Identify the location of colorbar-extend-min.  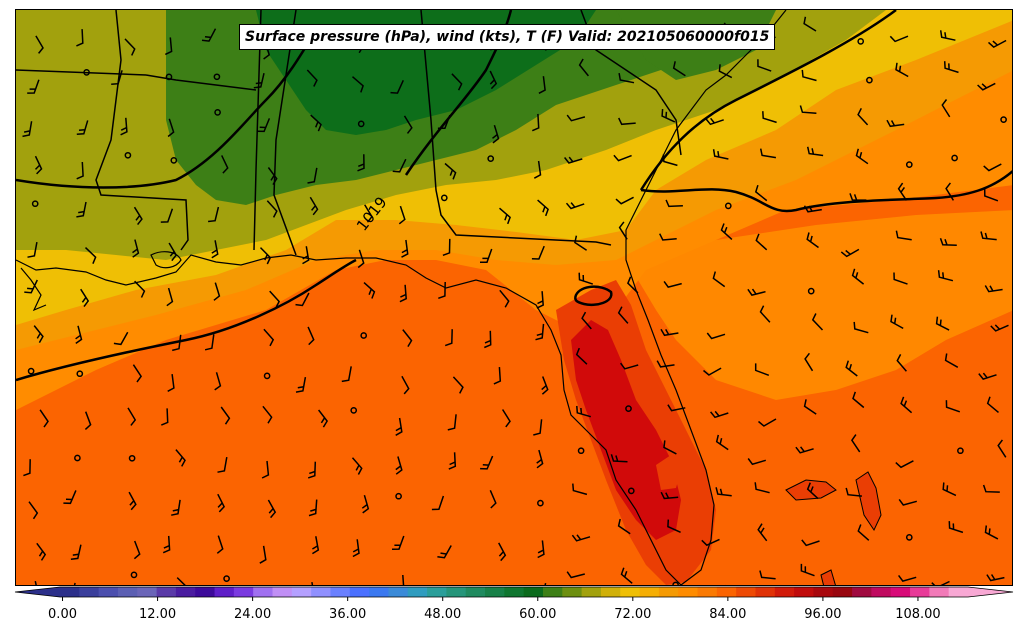
(37, 592).